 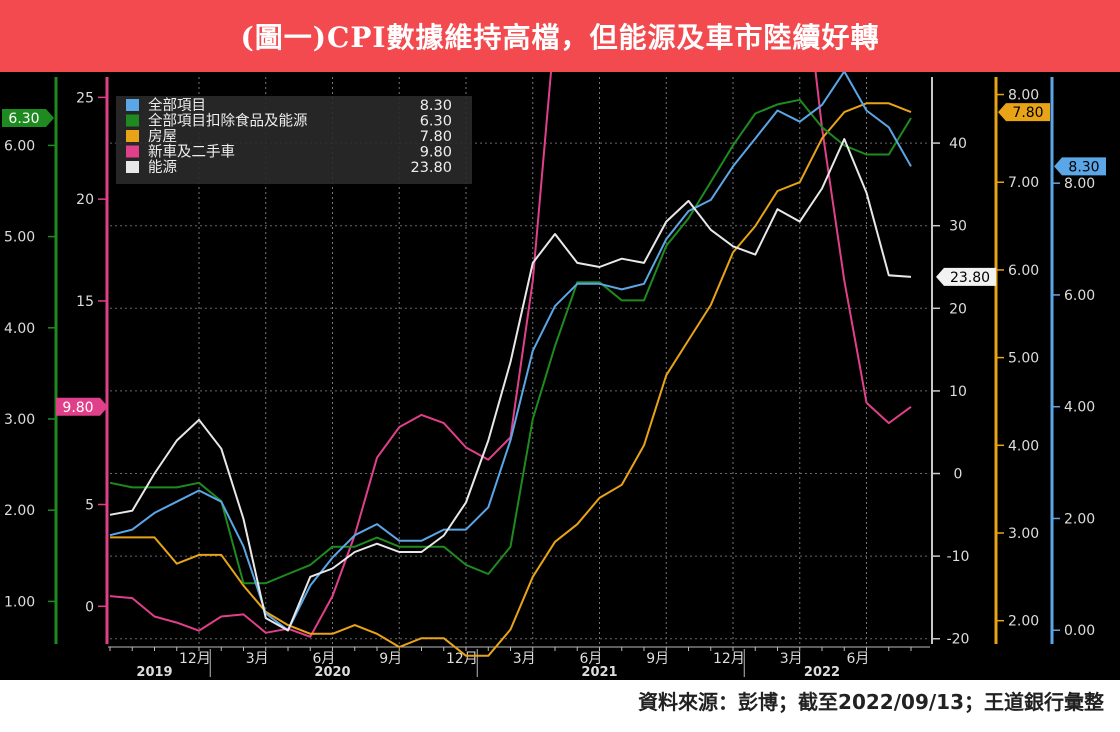 I want to click on energy-axis-tick-label: 40, so click(x=958, y=144).